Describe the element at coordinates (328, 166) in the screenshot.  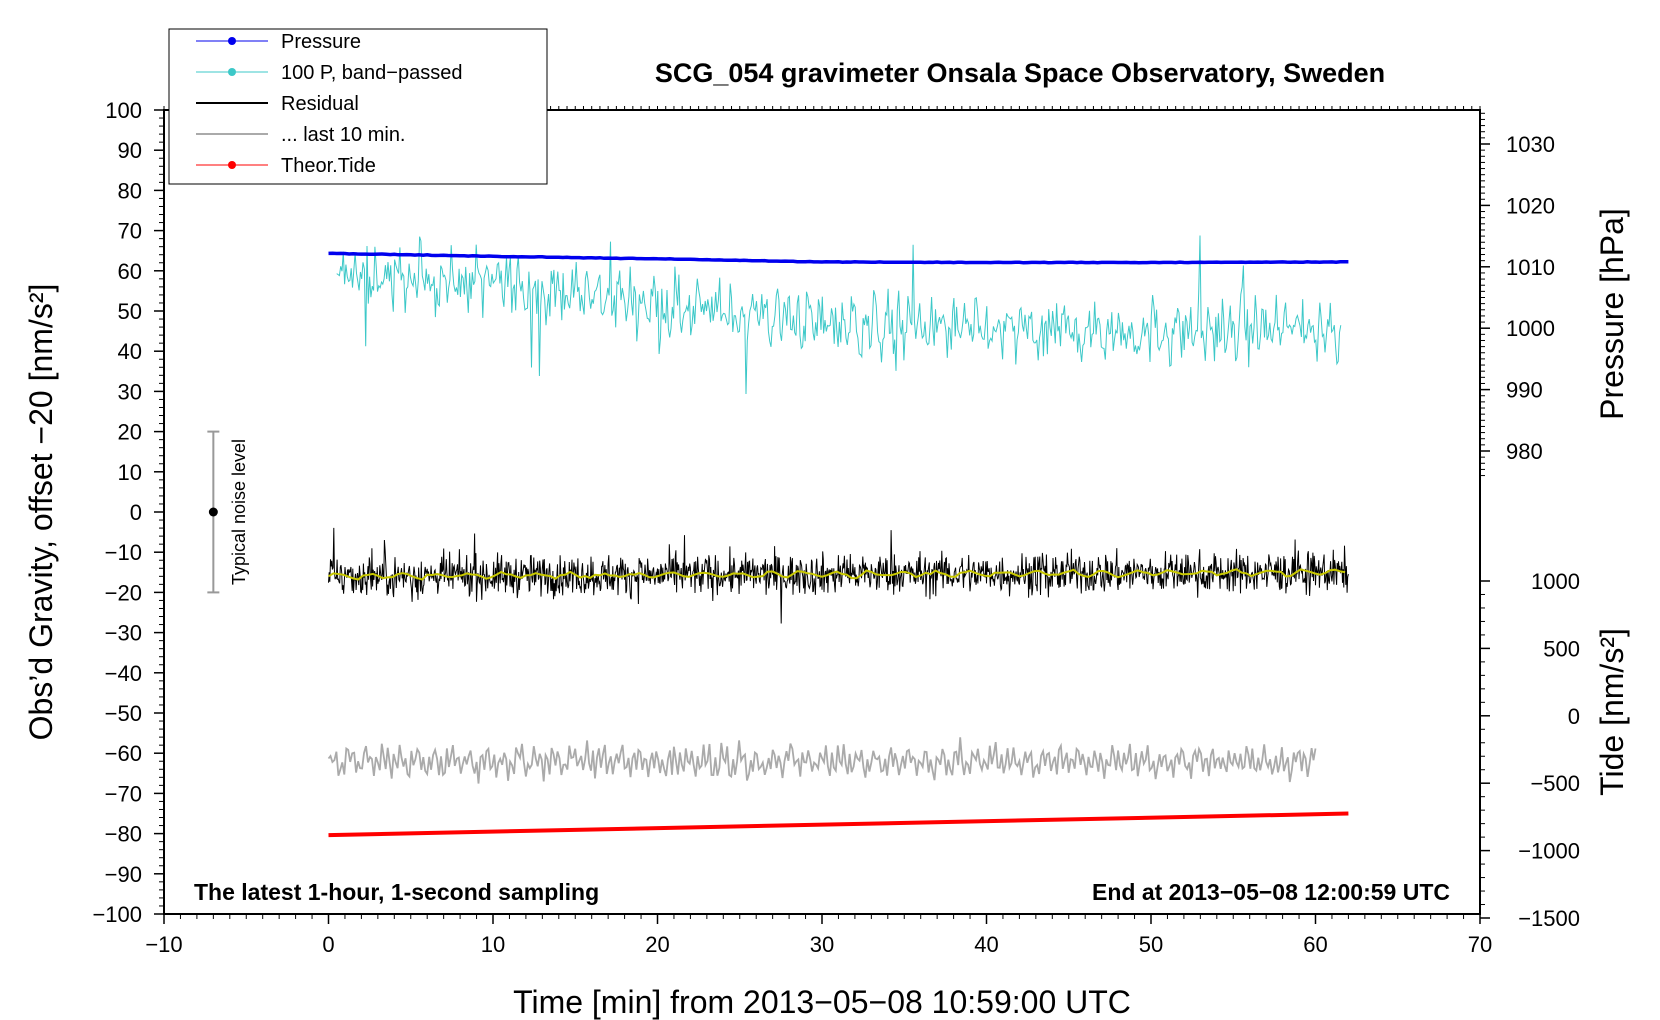
I see `legend-label: Theor.Tide` at that location.